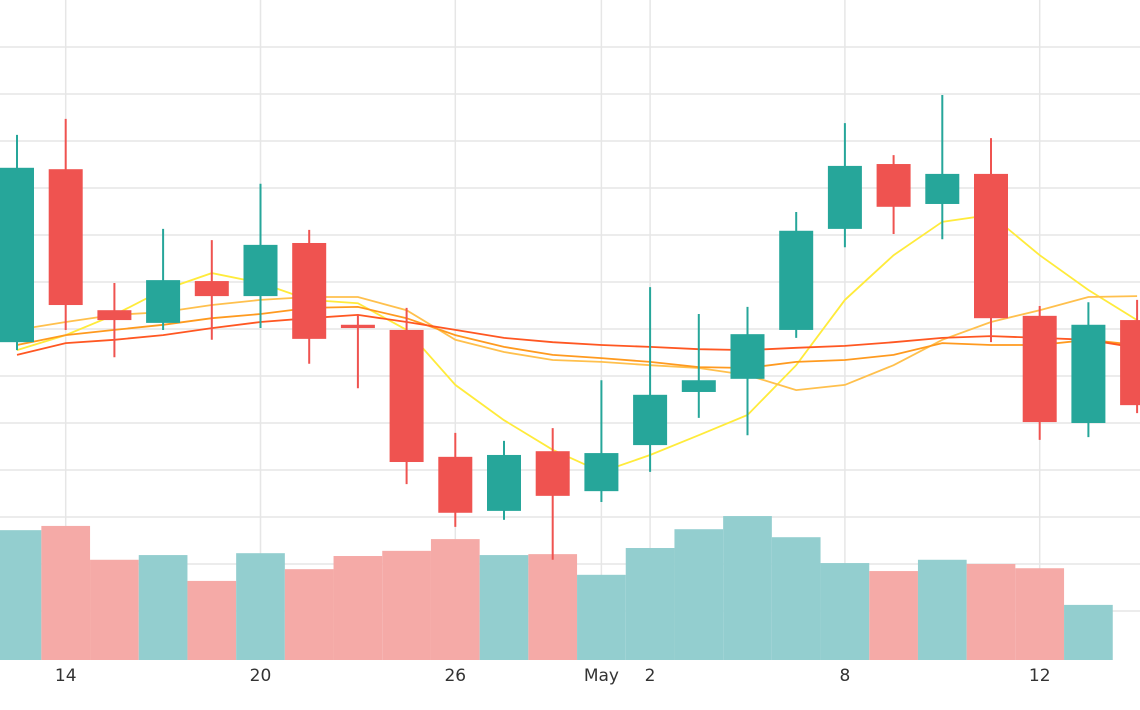 The width and height of the screenshot is (1140, 710). Describe the element at coordinates (650, 676) in the screenshot. I see `x-tick-label: 2` at that location.